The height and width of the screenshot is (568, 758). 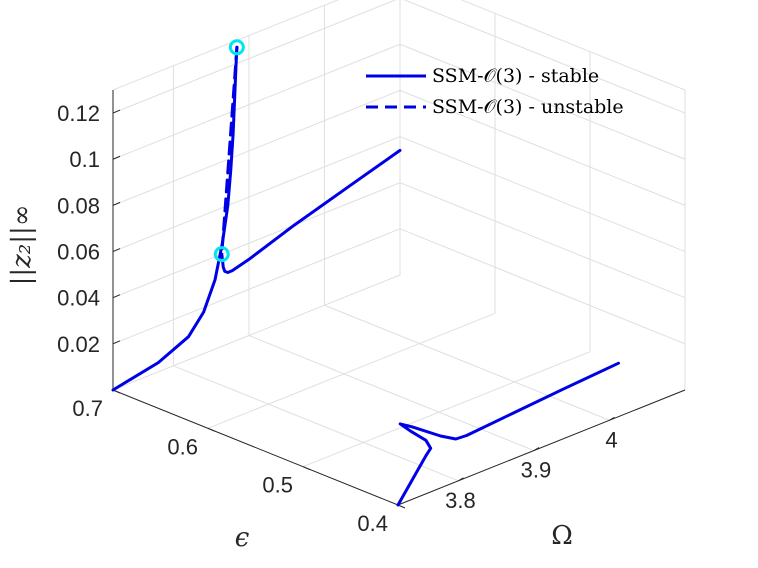 What do you see at coordinates (84, 159) in the screenshot?
I see `z-tick-label: 0.1` at bounding box center [84, 159].